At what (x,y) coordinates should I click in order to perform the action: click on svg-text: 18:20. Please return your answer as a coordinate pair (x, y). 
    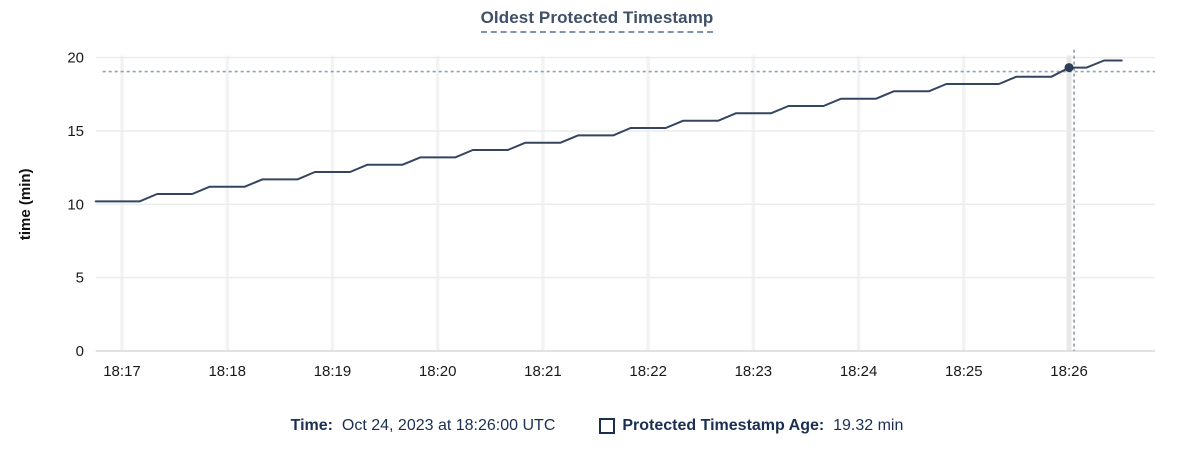
    Looking at the image, I should click on (438, 371).